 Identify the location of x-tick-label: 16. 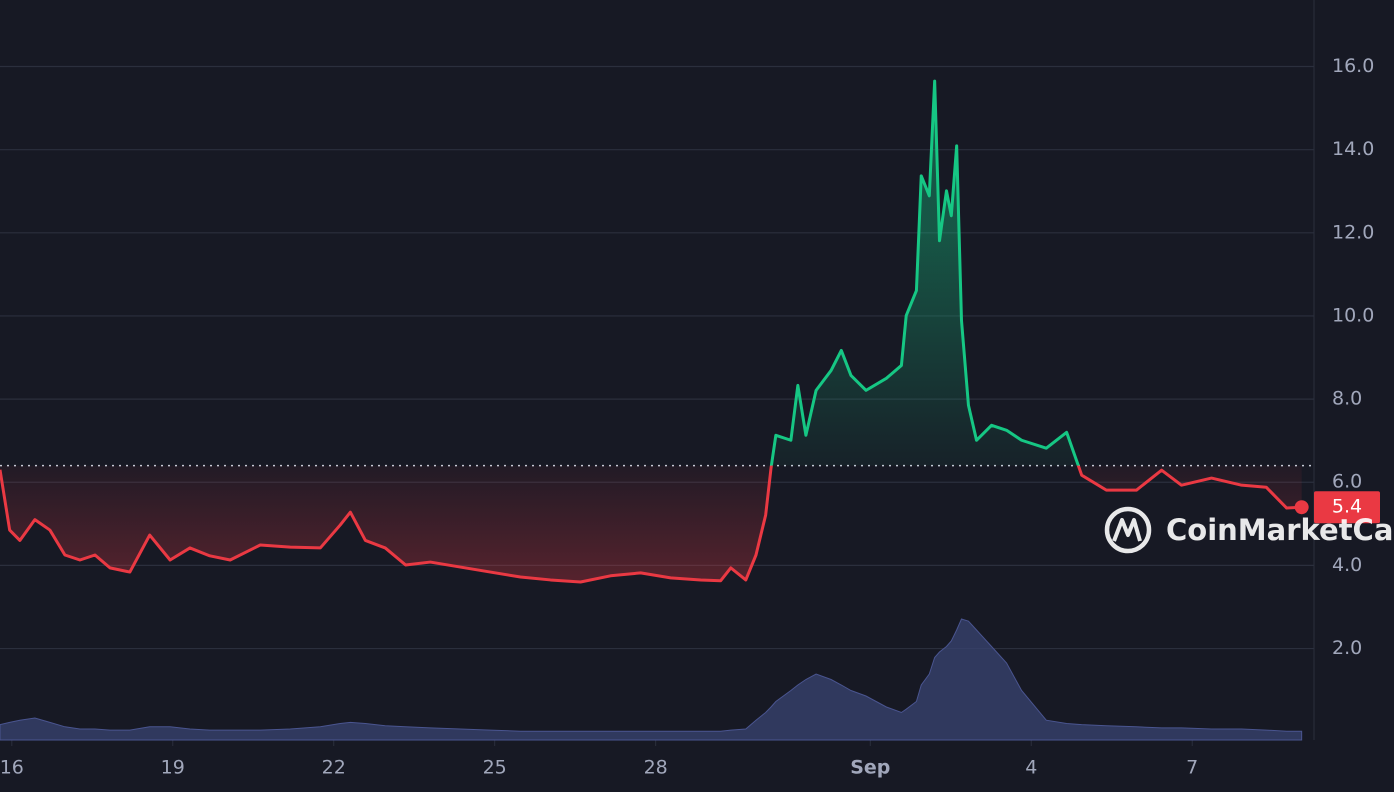
(12, 768).